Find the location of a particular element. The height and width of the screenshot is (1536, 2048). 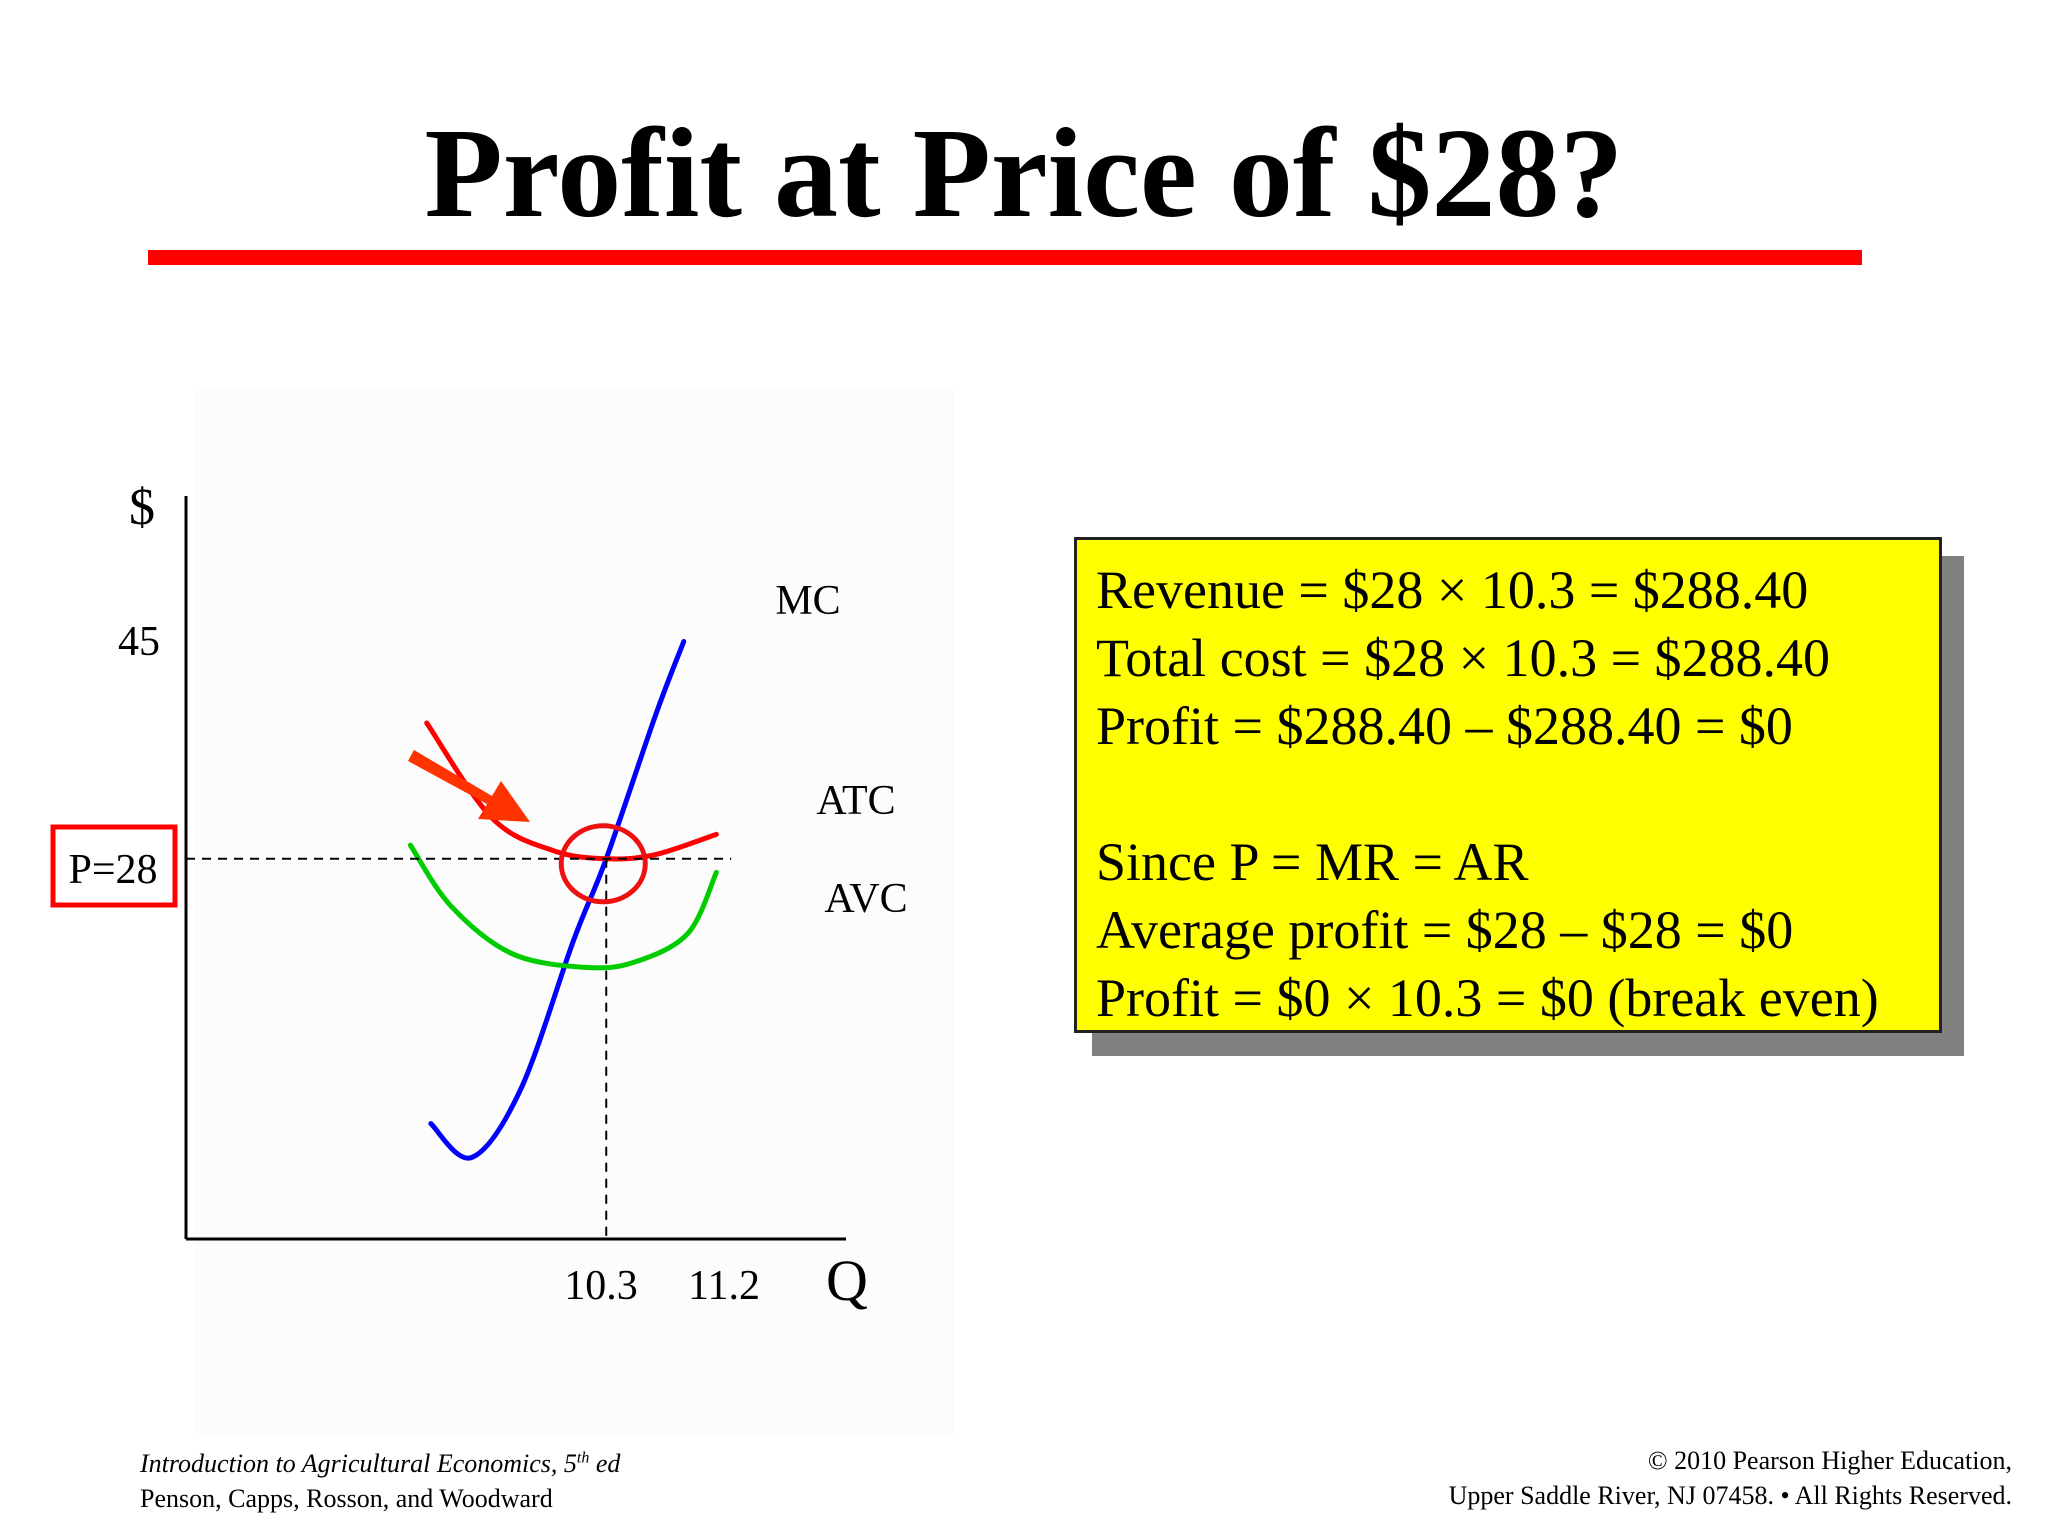

title-rule is located at coordinates (1005, 257).